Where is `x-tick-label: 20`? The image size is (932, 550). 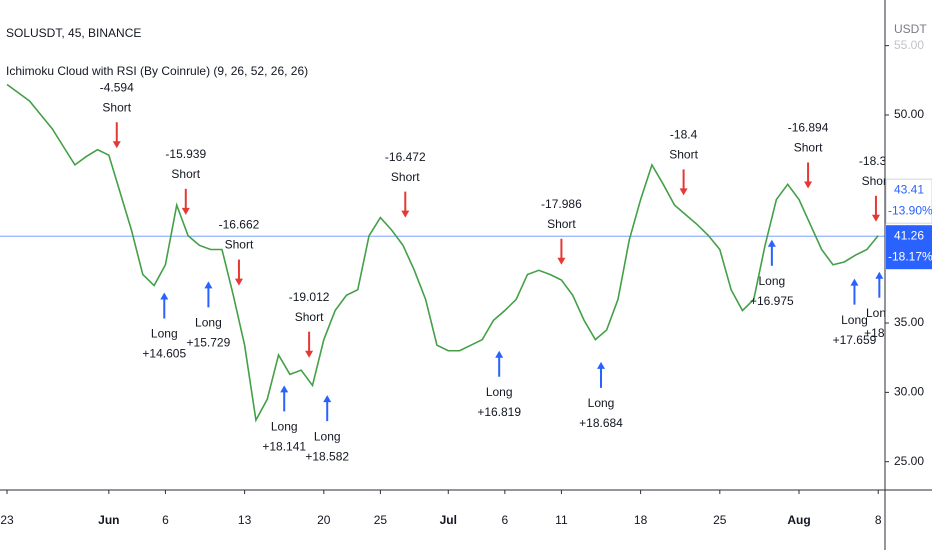 x-tick-label: 20 is located at coordinates (324, 520).